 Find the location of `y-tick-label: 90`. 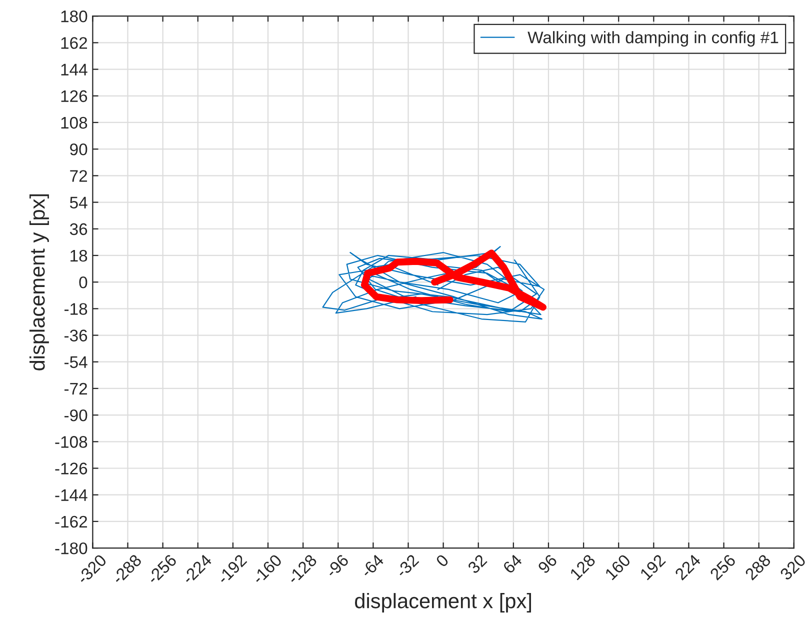

y-tick-label: 90 is located at coordinates (79, 149).